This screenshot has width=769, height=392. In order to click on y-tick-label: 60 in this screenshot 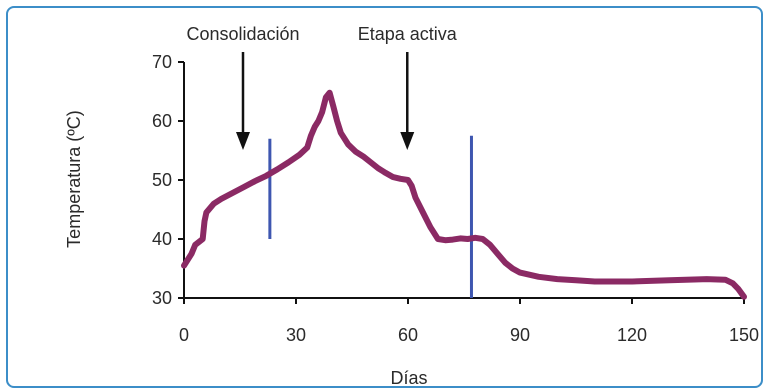, I will do `click(162, 121)`.